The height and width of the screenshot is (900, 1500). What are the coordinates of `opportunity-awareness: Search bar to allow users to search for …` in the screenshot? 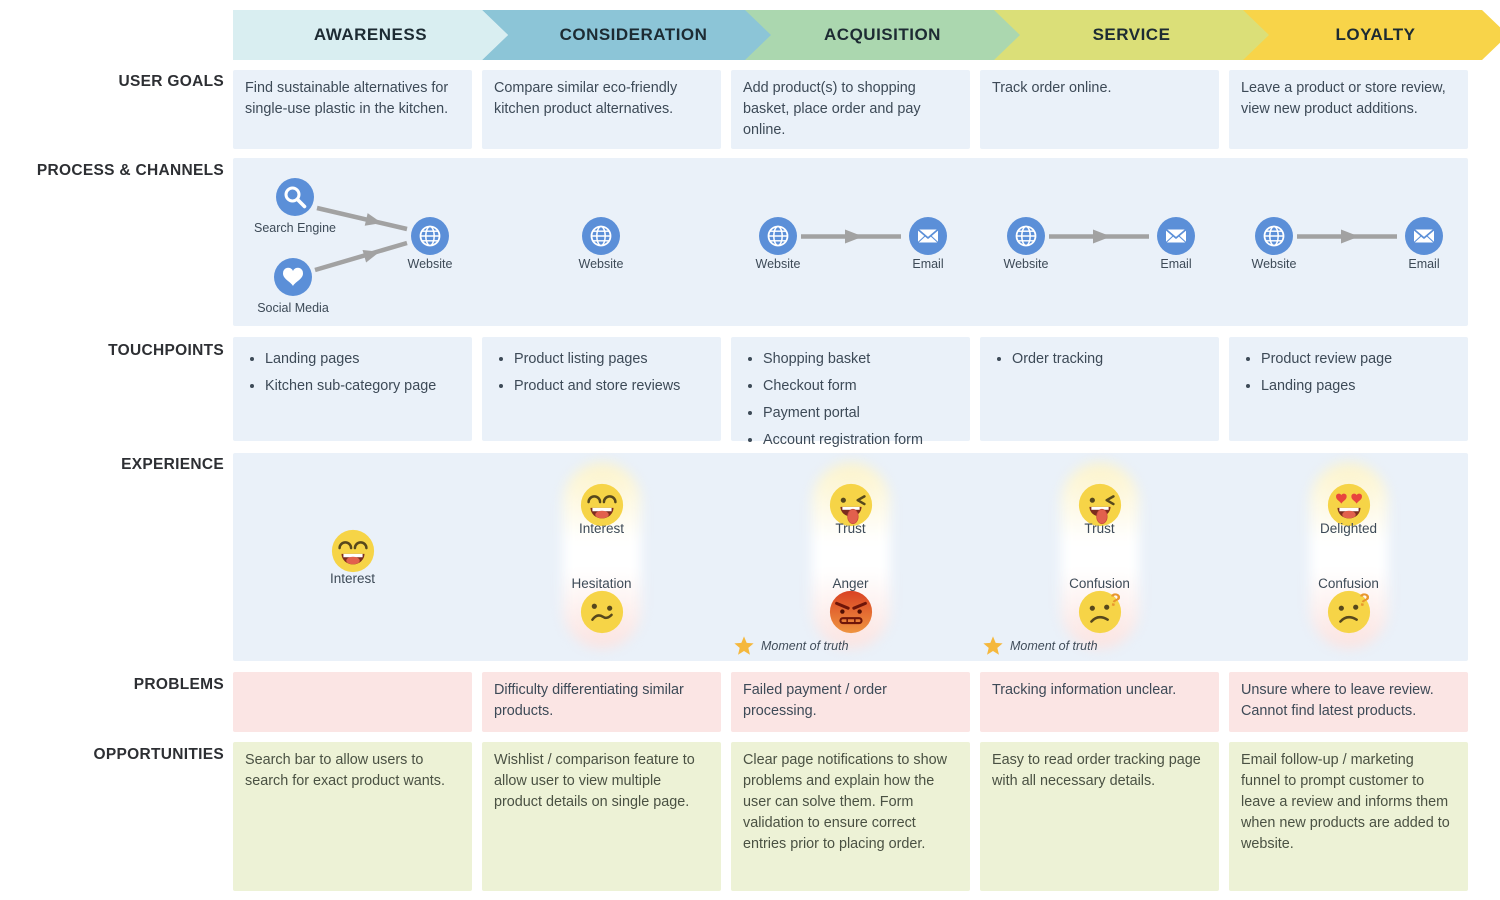 It's located at (352, 816).